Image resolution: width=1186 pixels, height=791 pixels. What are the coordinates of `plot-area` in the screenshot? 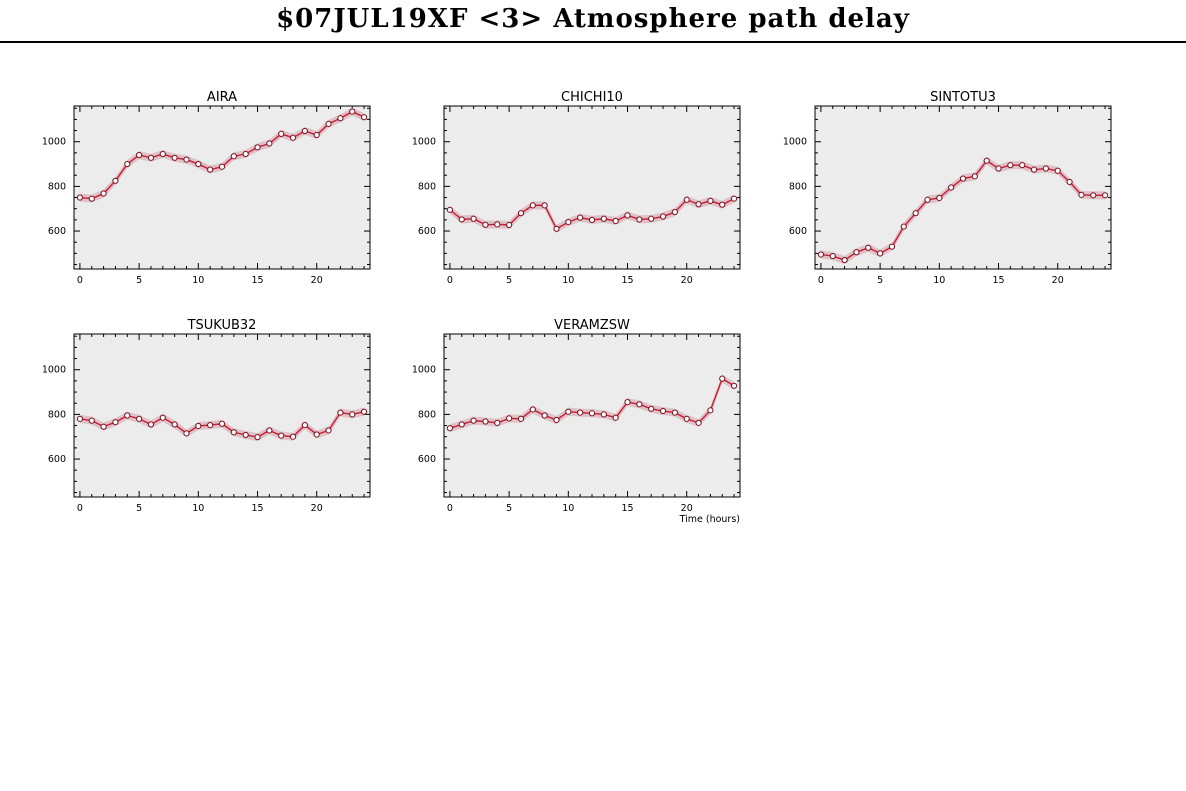 It's located at (592, 187).